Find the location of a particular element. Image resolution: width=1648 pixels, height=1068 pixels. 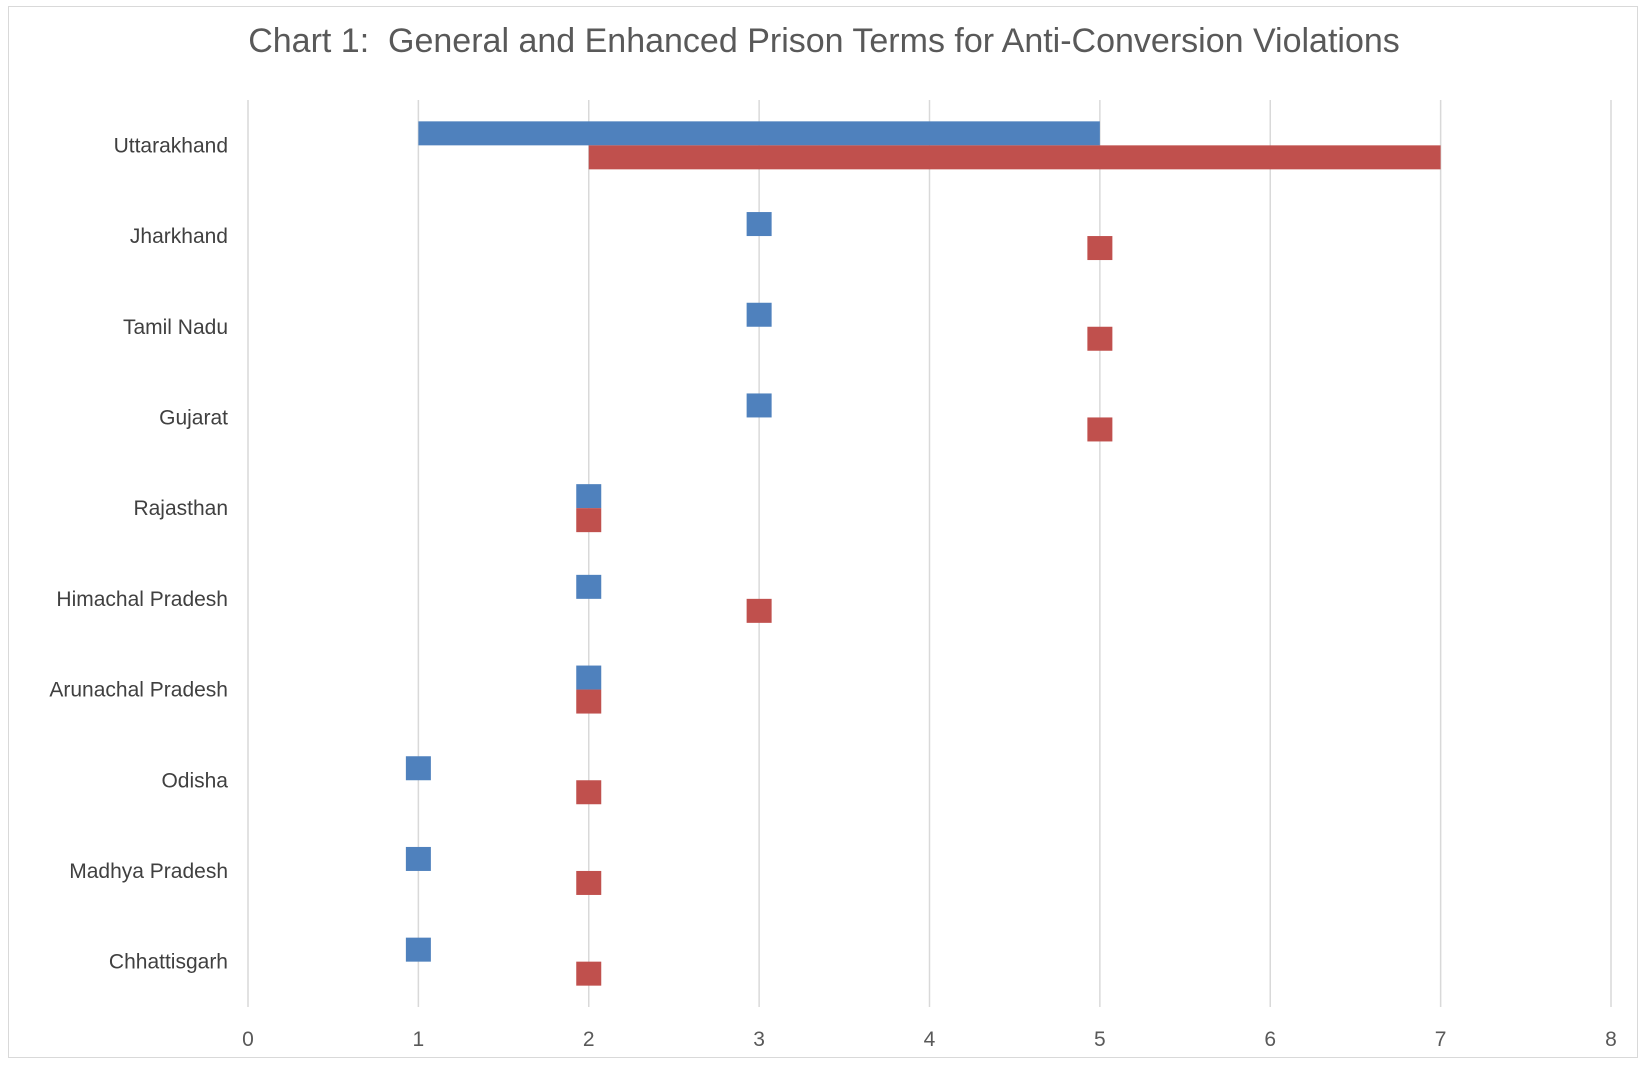

x-tick-label: 1 is located at coordinates (419, 1039).